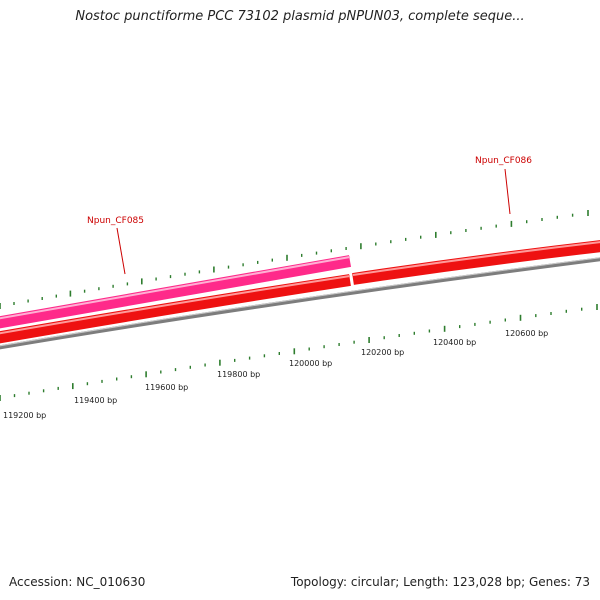 The width and height of the screenshot is (600, 600). Describe the element at coordinates (476, 258) in the screenshot. I see `gene-npun-cf086-arc-highlight` at that location.